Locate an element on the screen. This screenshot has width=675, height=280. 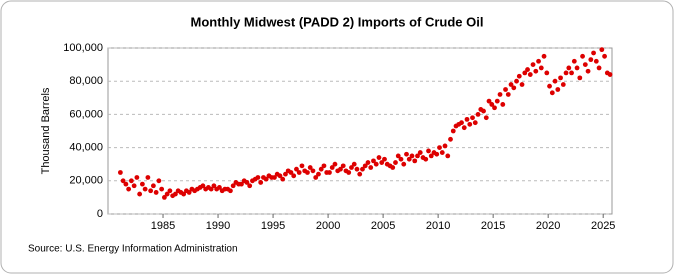
x-tick-label: 2020 is located at coordinates (548, 226).